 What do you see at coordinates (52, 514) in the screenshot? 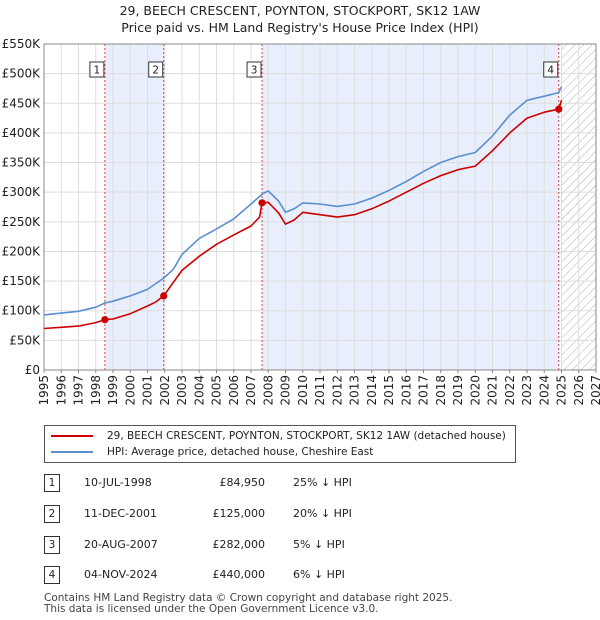
I see `sale-marker-label: 2` at bounding box center [52, 514].